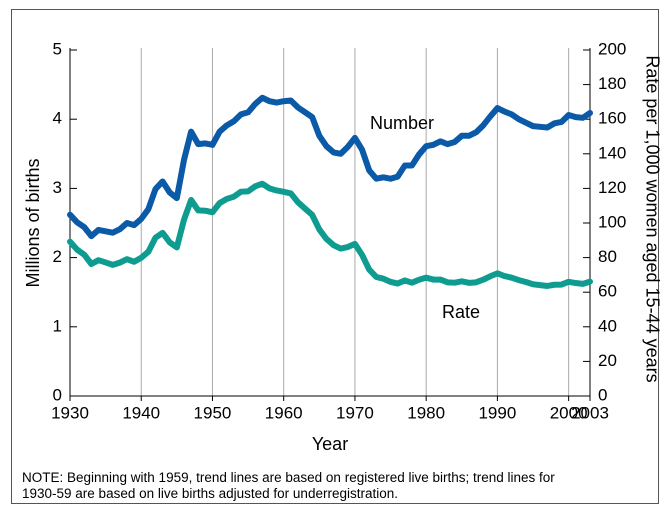 The image size is (670, 509). Describe the element at coordinates (57, 325) in the screenshot. I see `y-tick-label: 1` at that location.